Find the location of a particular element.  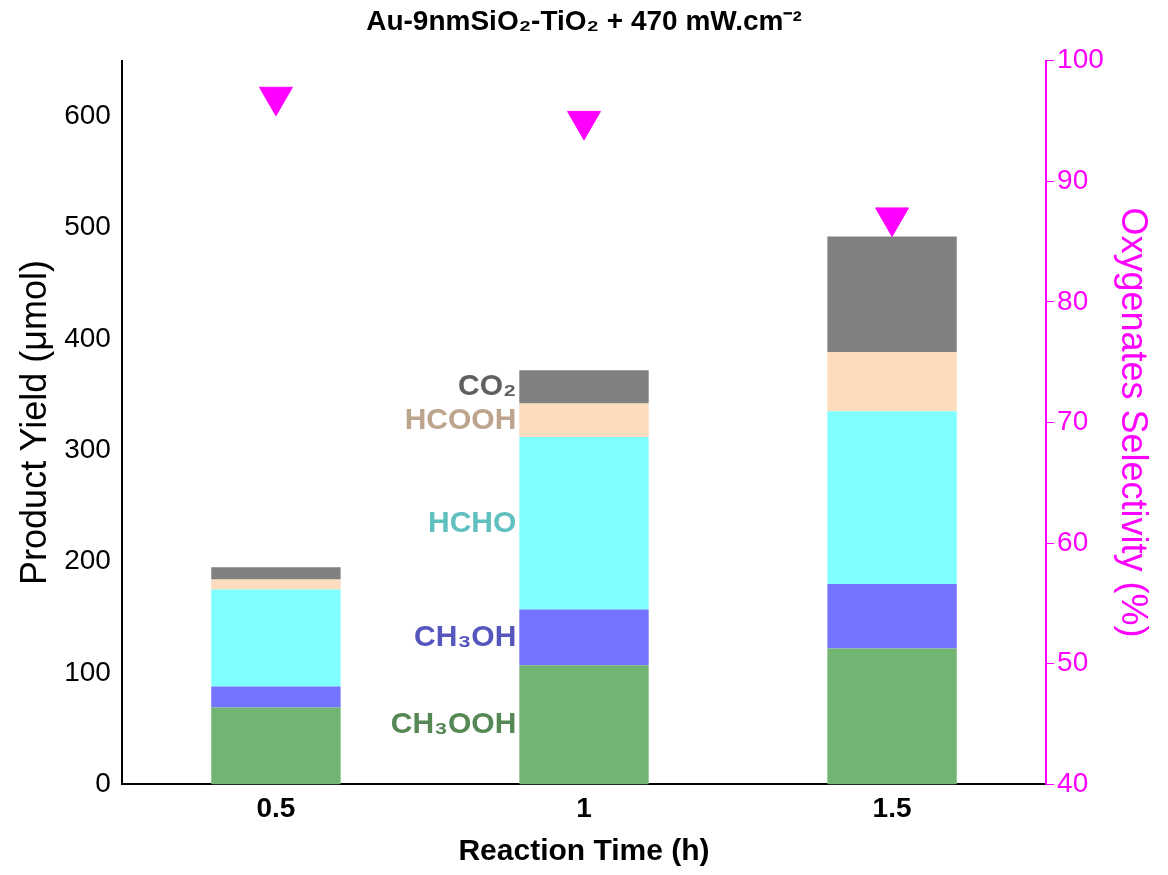

y2-tick-label: 80 is located at coordinates (1073, 300).